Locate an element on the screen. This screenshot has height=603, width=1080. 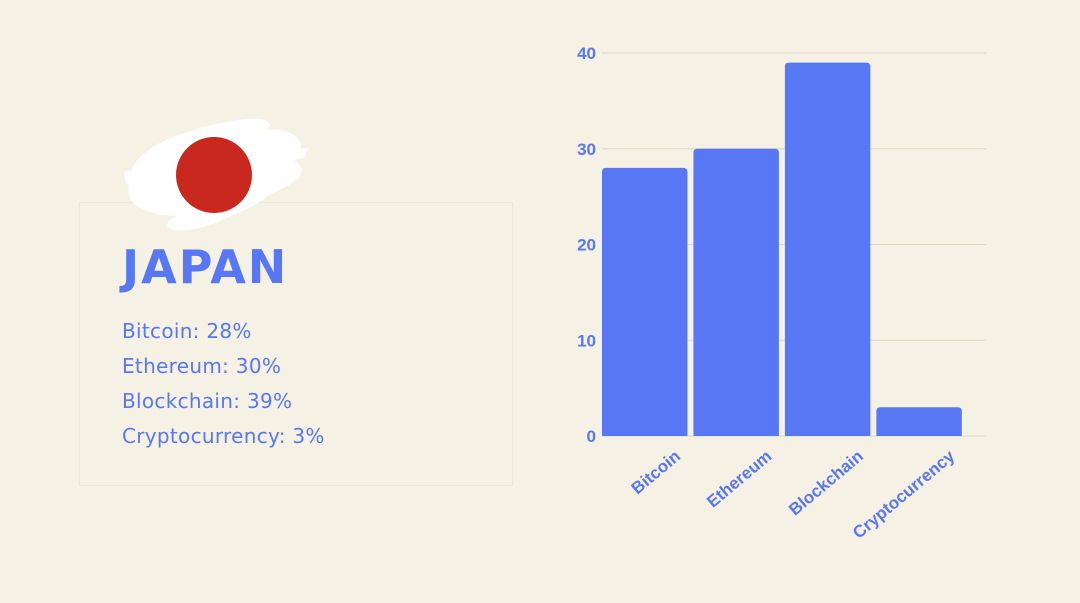
y-tick-label: 10 is located at coordinates (586, 340).